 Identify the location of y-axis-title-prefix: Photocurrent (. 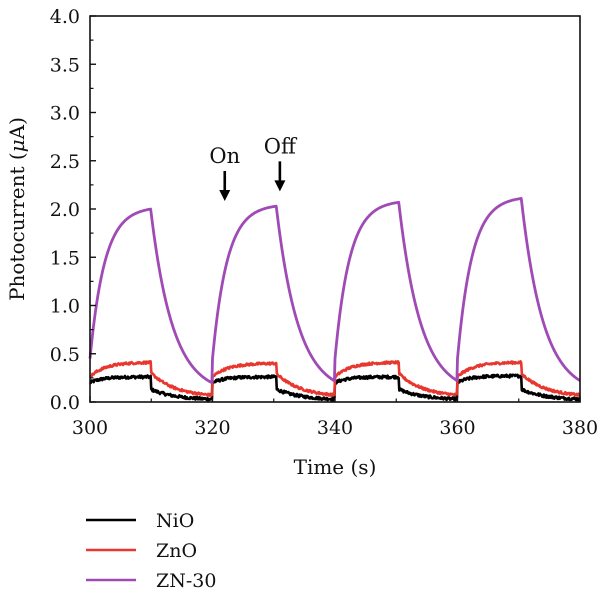
(17, 226).